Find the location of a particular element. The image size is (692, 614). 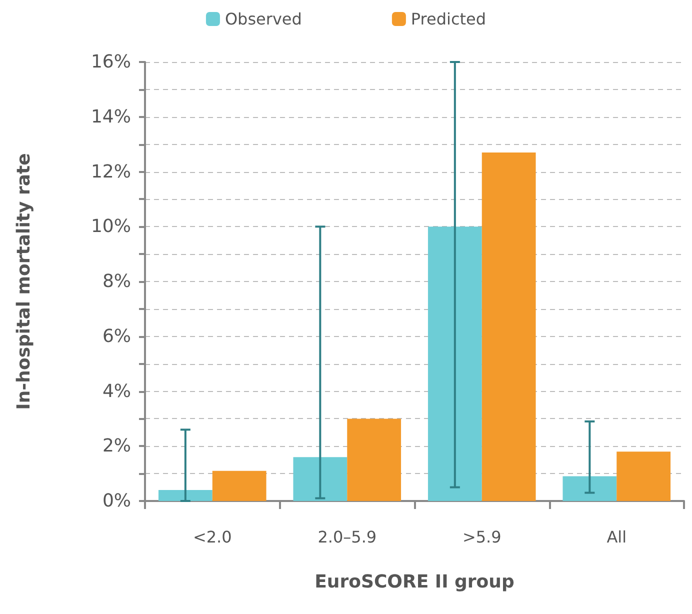

y-tick-label: 4% is located at coordinates (116, 391).